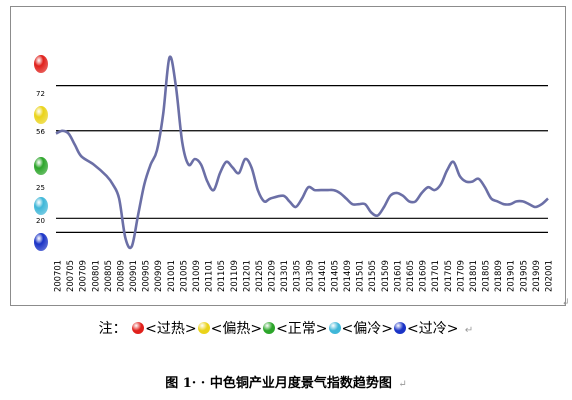  Describe the element at coordinates (566, 303) in the screenshot. I see `frame-corner-mark: ↲` at that location.